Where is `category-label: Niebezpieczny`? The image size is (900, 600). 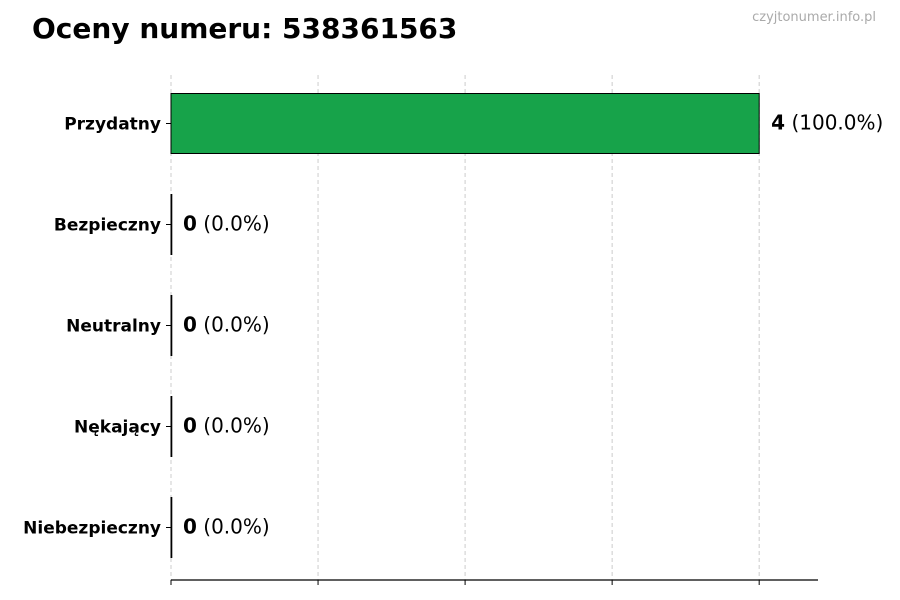 category-label: Niebezpieczny is located at coordinates (92, 529).